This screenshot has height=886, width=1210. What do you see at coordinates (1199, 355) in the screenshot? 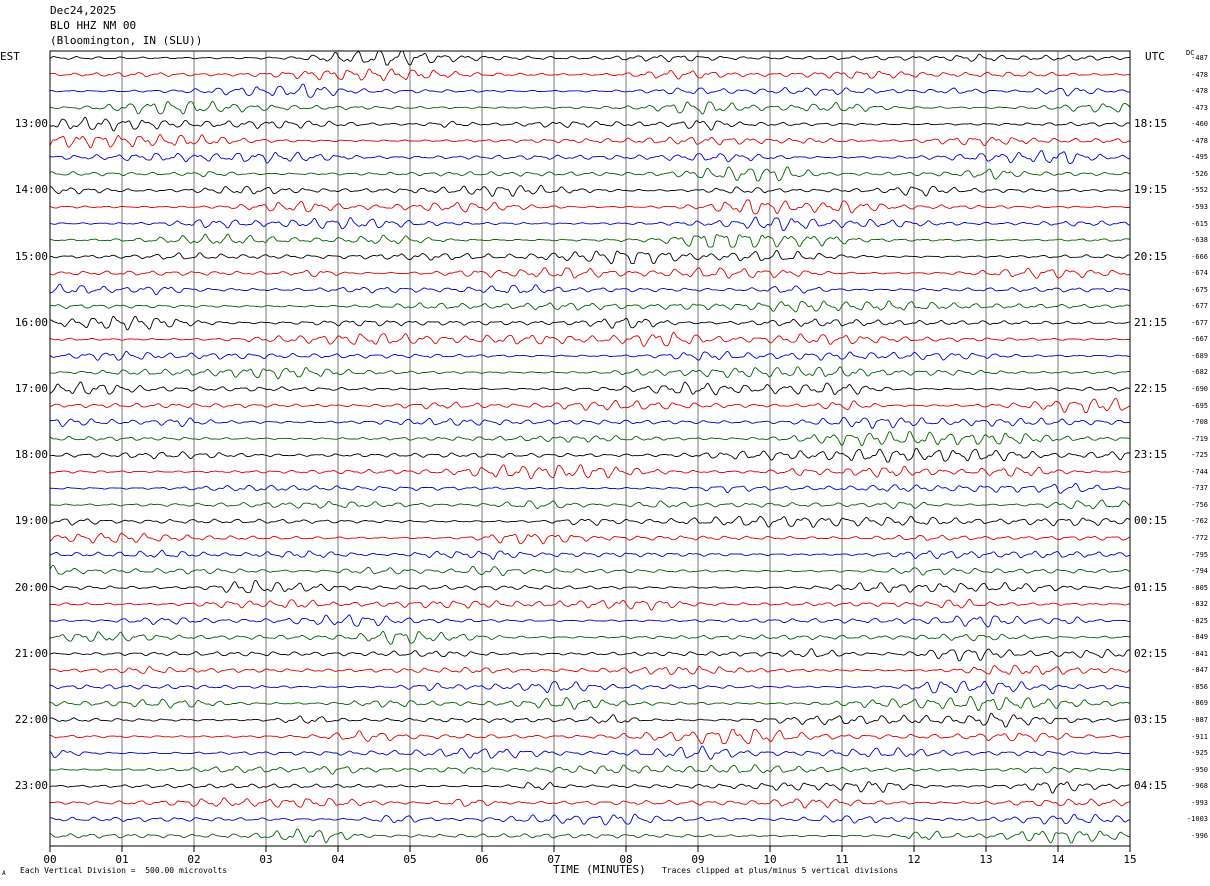
I see `dc-offset-label: -689` at bounding box center [1199, 355].